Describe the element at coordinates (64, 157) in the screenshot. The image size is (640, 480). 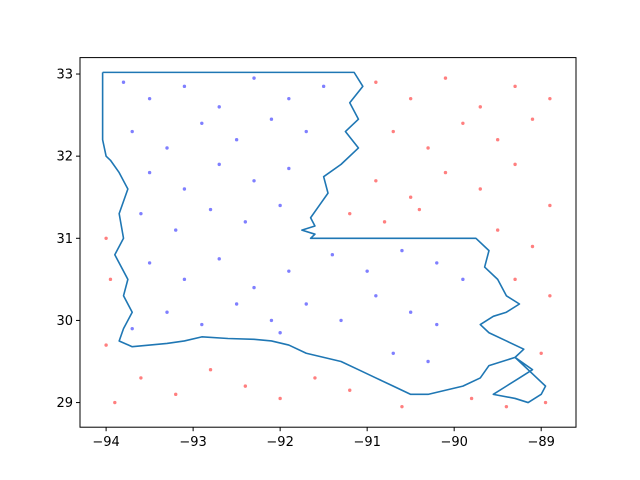
I see `y-tick-label: 32` at that location.